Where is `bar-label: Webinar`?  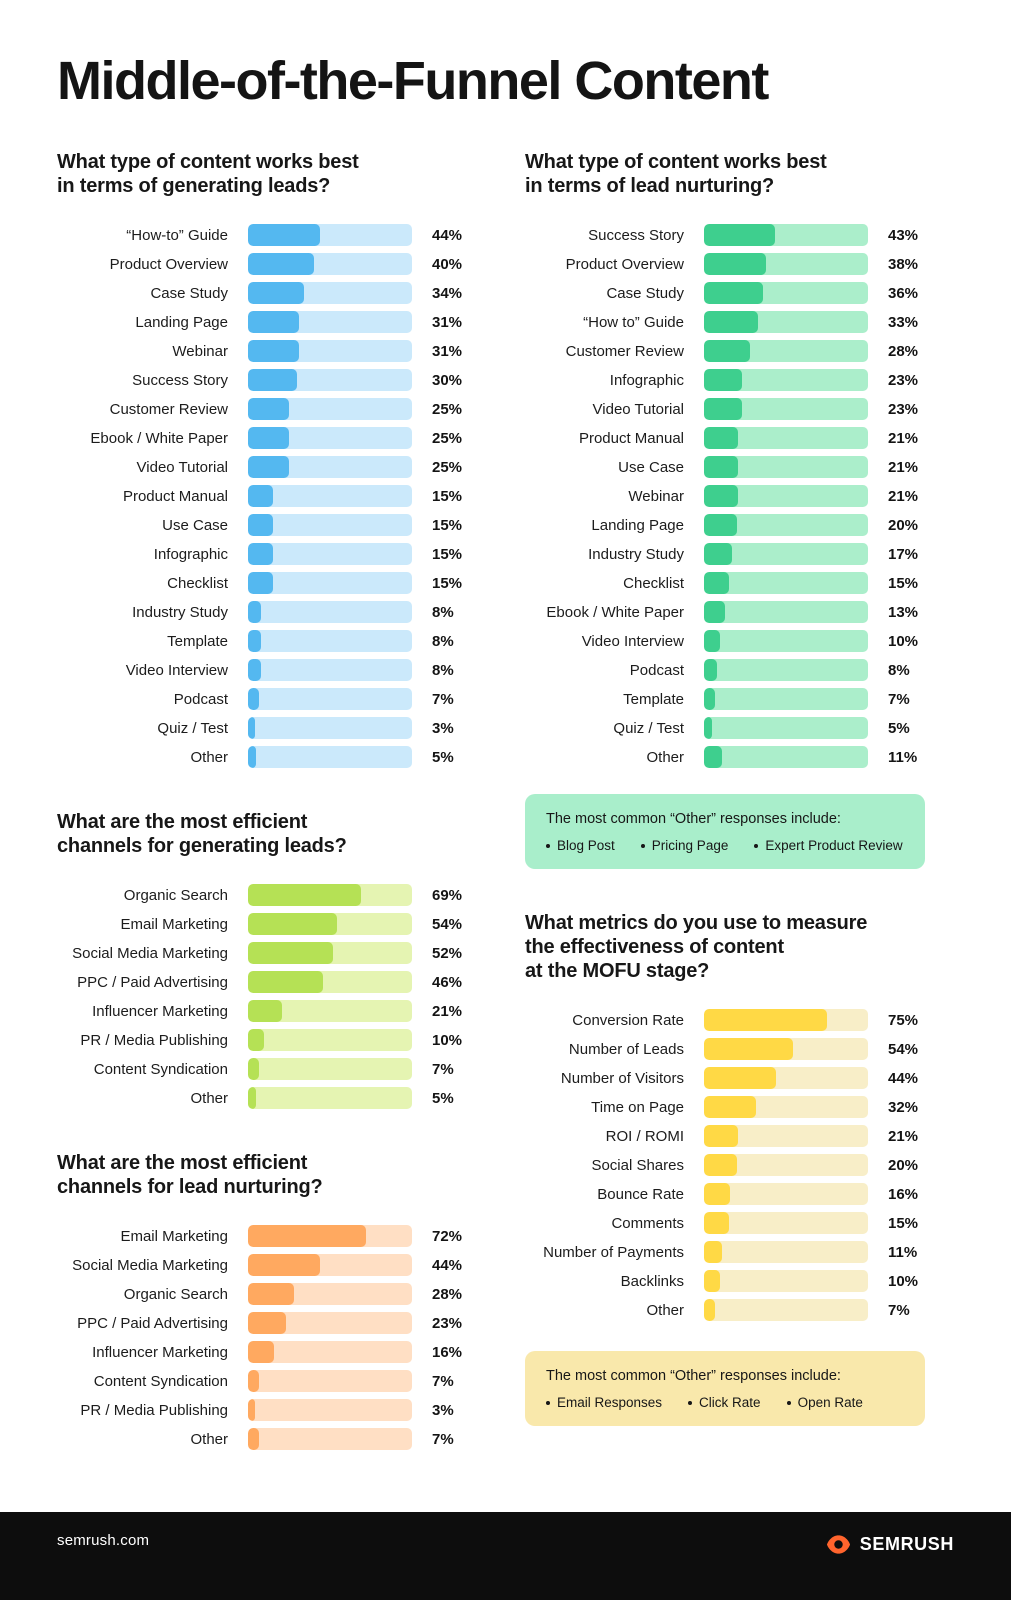 bar-label: Webinar is located at coordinates (200, 351).